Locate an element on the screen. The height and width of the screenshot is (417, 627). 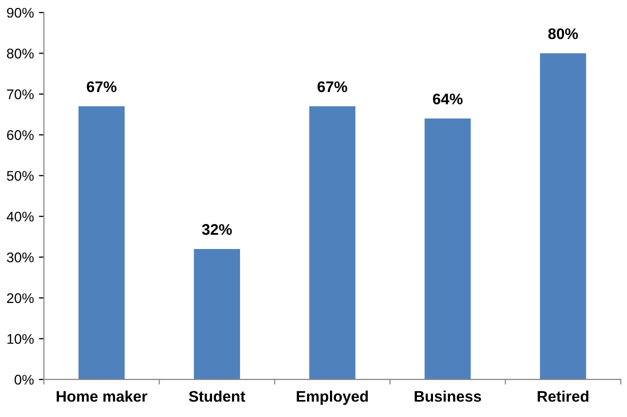
y-tick-label: 0% is located at coordinates (24, 379).